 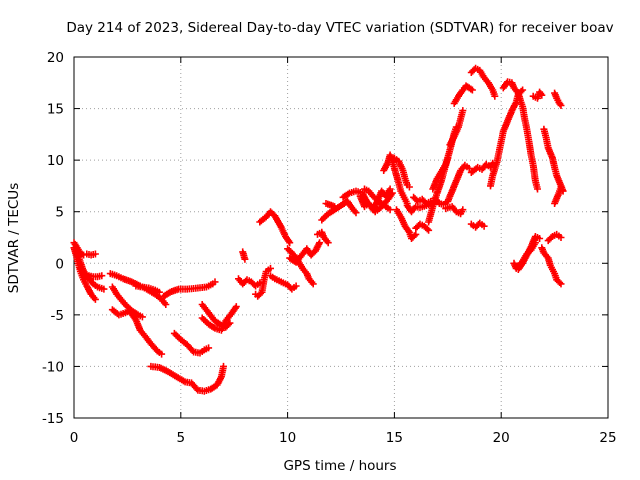 I want to click on y-tick-label: 5, so click(x=59, y=213).